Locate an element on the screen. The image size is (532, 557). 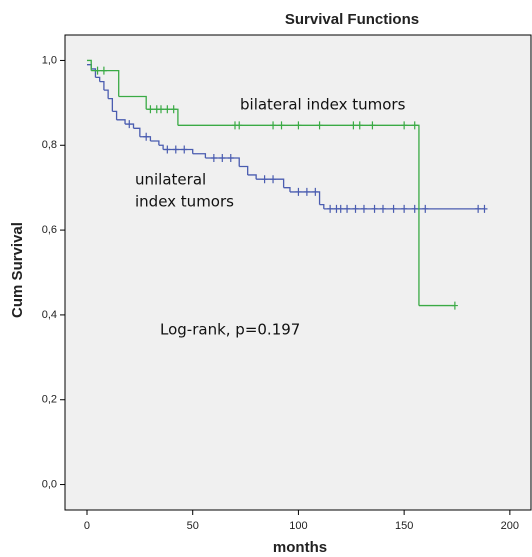
y-tick-label: 0,0 is located at coordinates (49, 484).